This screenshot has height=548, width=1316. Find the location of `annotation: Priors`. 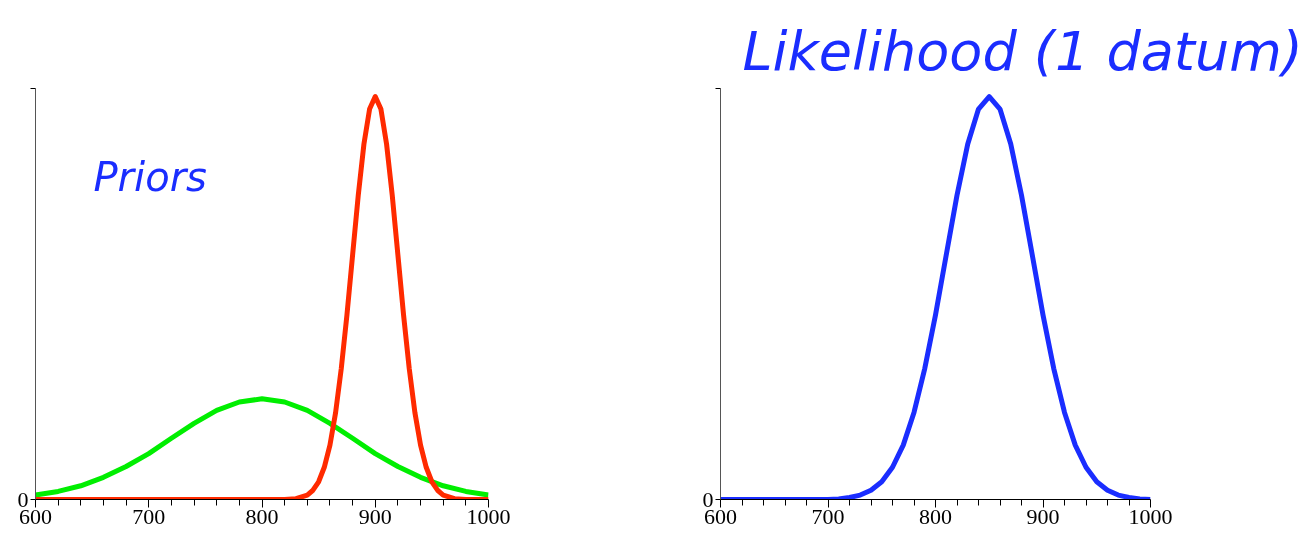

annotation: Priors is located at coordinates (150, 176).